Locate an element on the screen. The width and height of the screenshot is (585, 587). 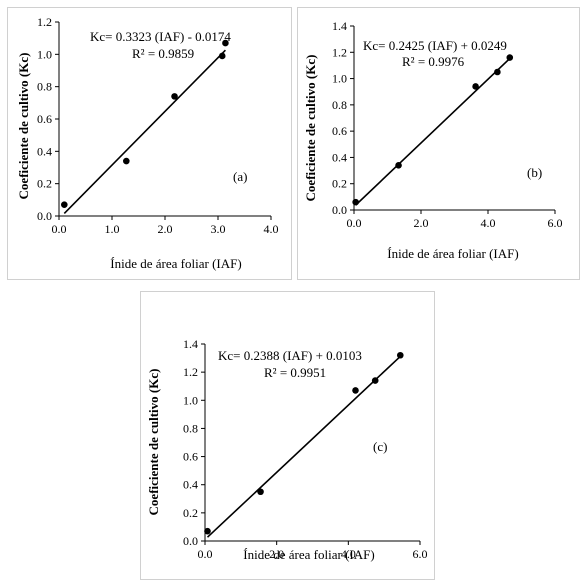
chart-c-panel-label: (c) is located at coordinates (380, 446).